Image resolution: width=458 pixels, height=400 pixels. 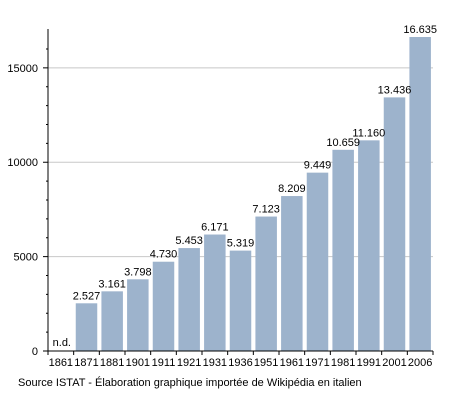 I want to click on data-label-1901: 3.798, so click(x=138, y=272).